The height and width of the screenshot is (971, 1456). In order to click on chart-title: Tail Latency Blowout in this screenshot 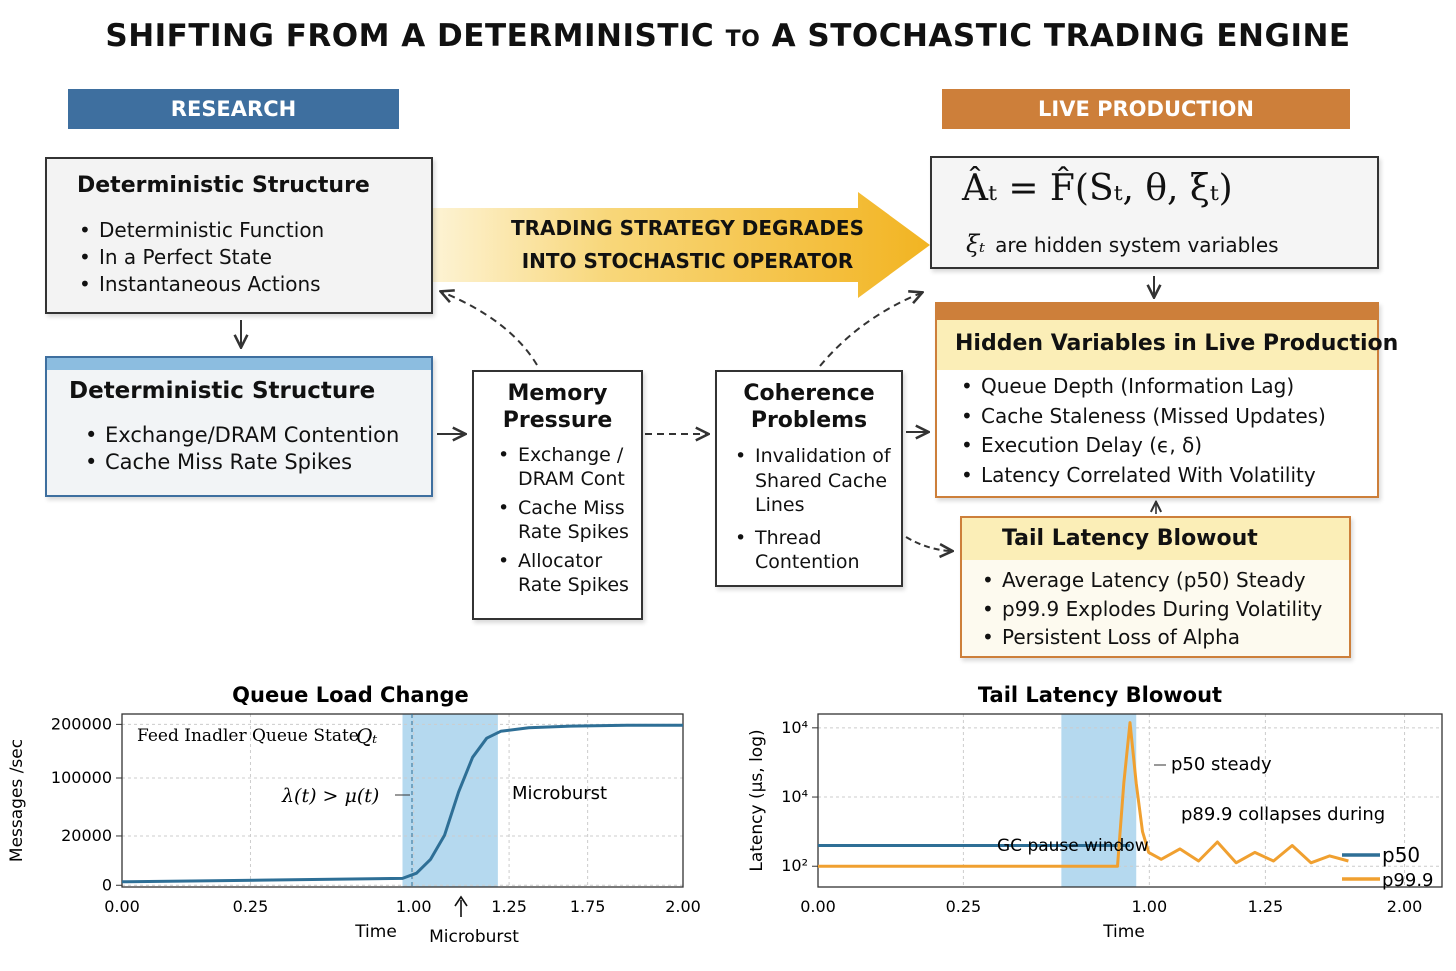, I will do `click(1100, 695)`.